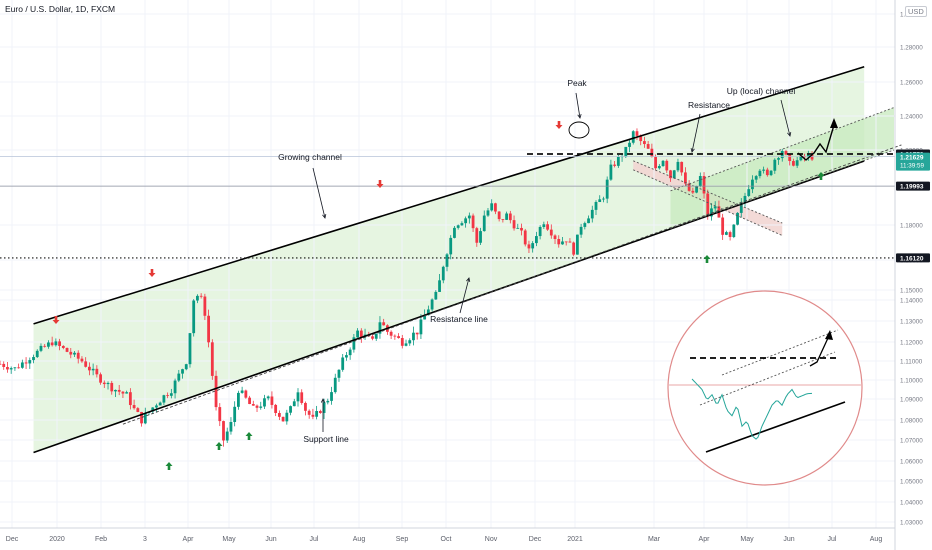 The image size is (932, 550). What do you see at coordinates (402, 539) in the screenshot?
I see `x-tick-label: Sep` at bounding box center [402, 539].